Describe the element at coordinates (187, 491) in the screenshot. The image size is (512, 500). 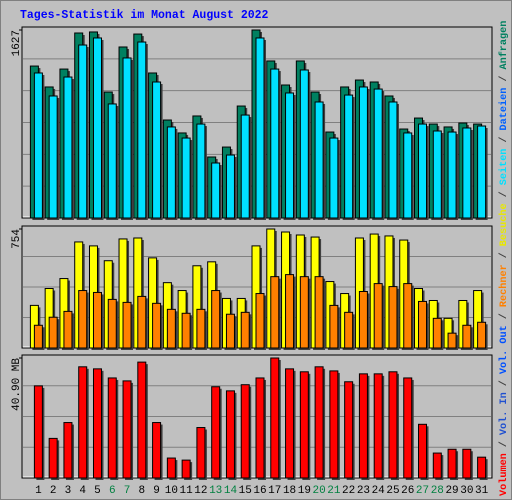
I see `x-tick-label: 11` at that location.